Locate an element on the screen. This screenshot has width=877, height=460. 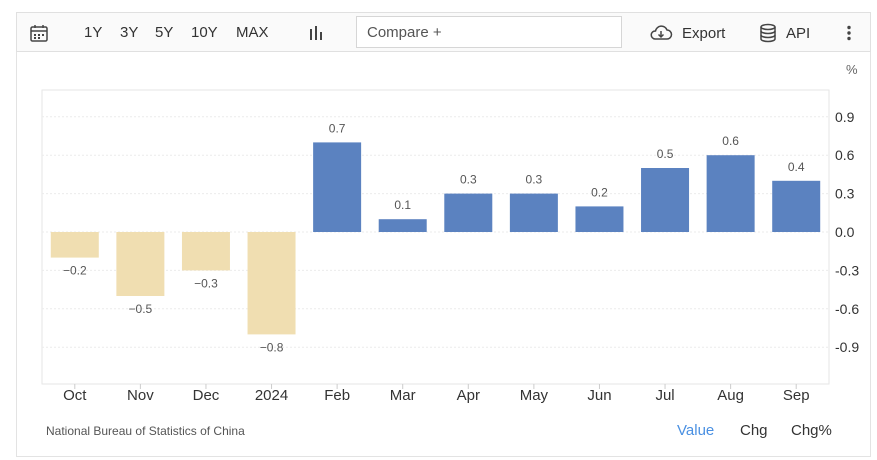
export-button: Export is located at coordinates (687, 33).